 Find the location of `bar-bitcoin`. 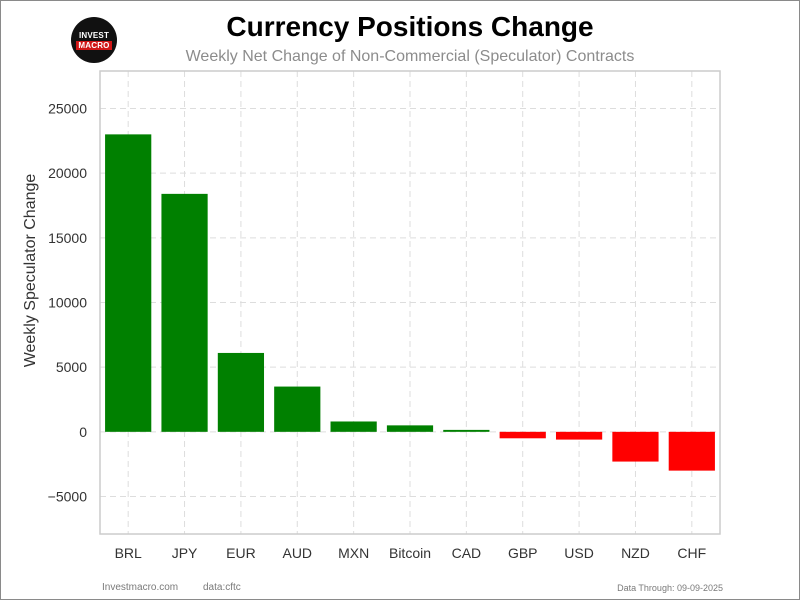

bar-bitcoin is located at coordinates (410, 428).